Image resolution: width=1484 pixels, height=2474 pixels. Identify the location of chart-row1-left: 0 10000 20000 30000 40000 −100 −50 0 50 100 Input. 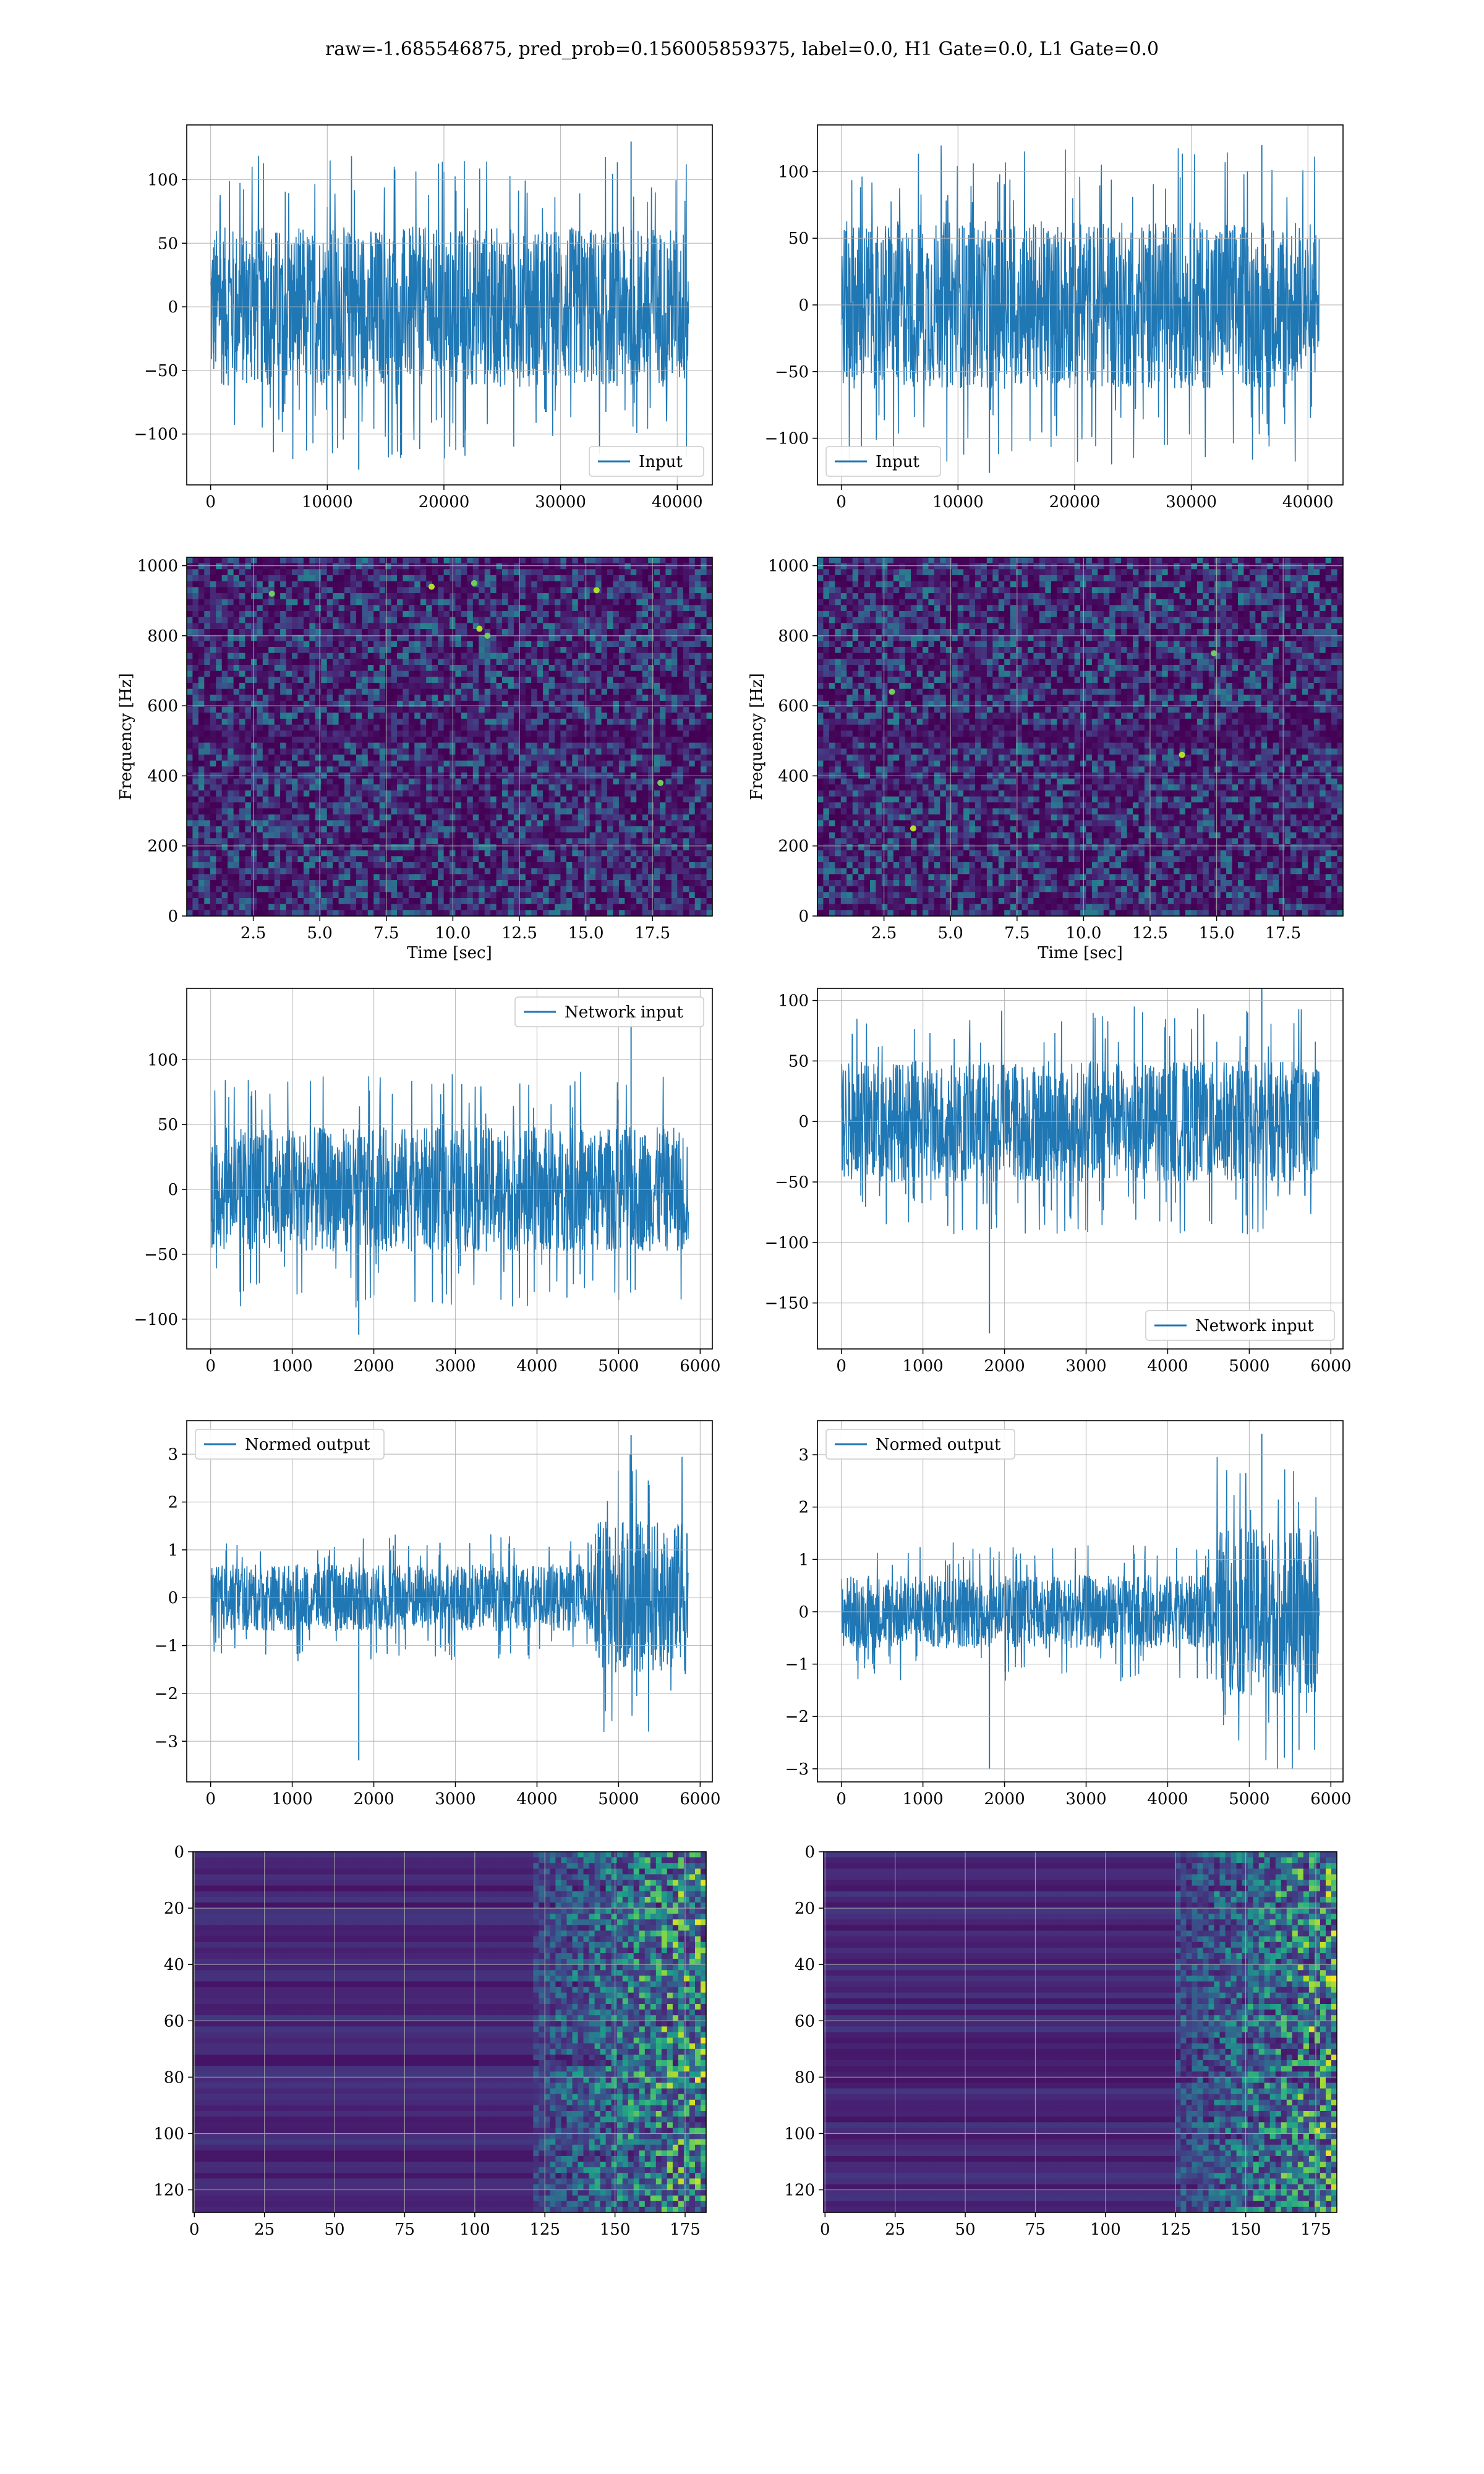
(423, 317).